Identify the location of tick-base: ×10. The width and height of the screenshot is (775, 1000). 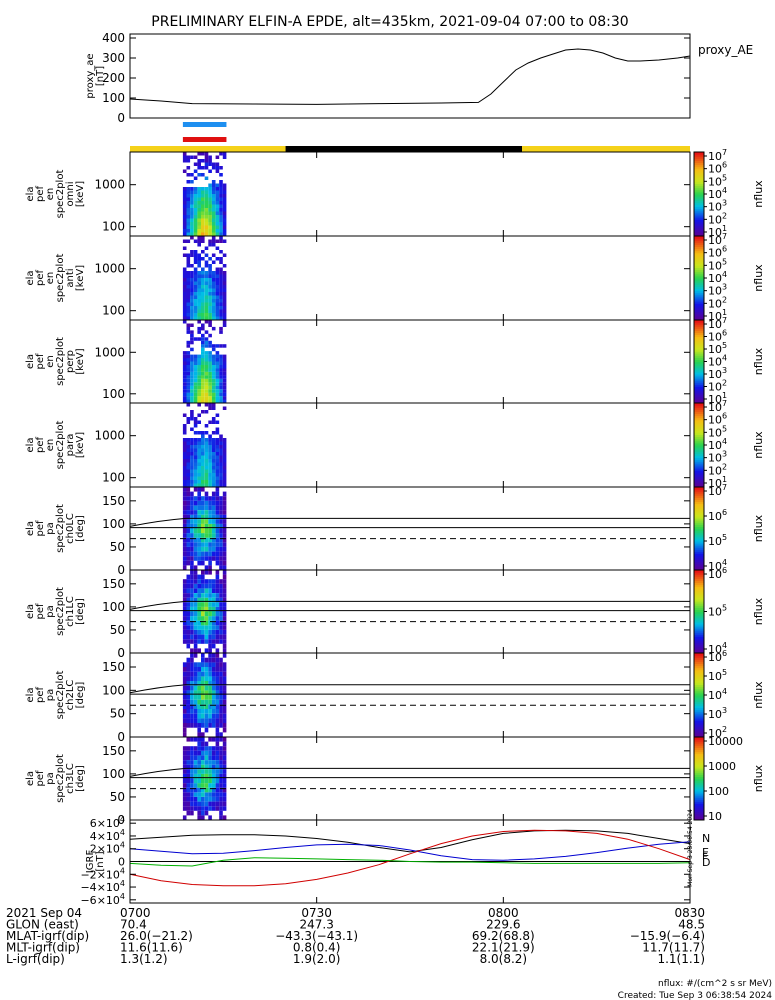
(108, 874).